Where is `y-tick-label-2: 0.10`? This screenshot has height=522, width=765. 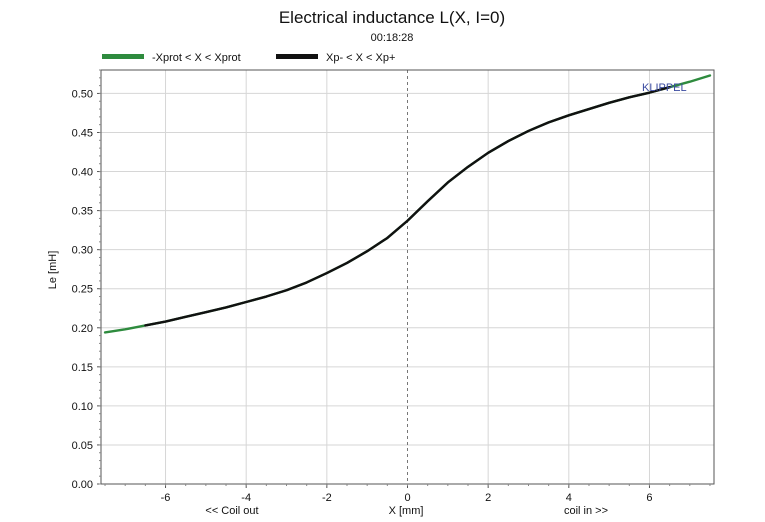 y-tick-label-2: 0.10 is located at coordinates (82, 407).